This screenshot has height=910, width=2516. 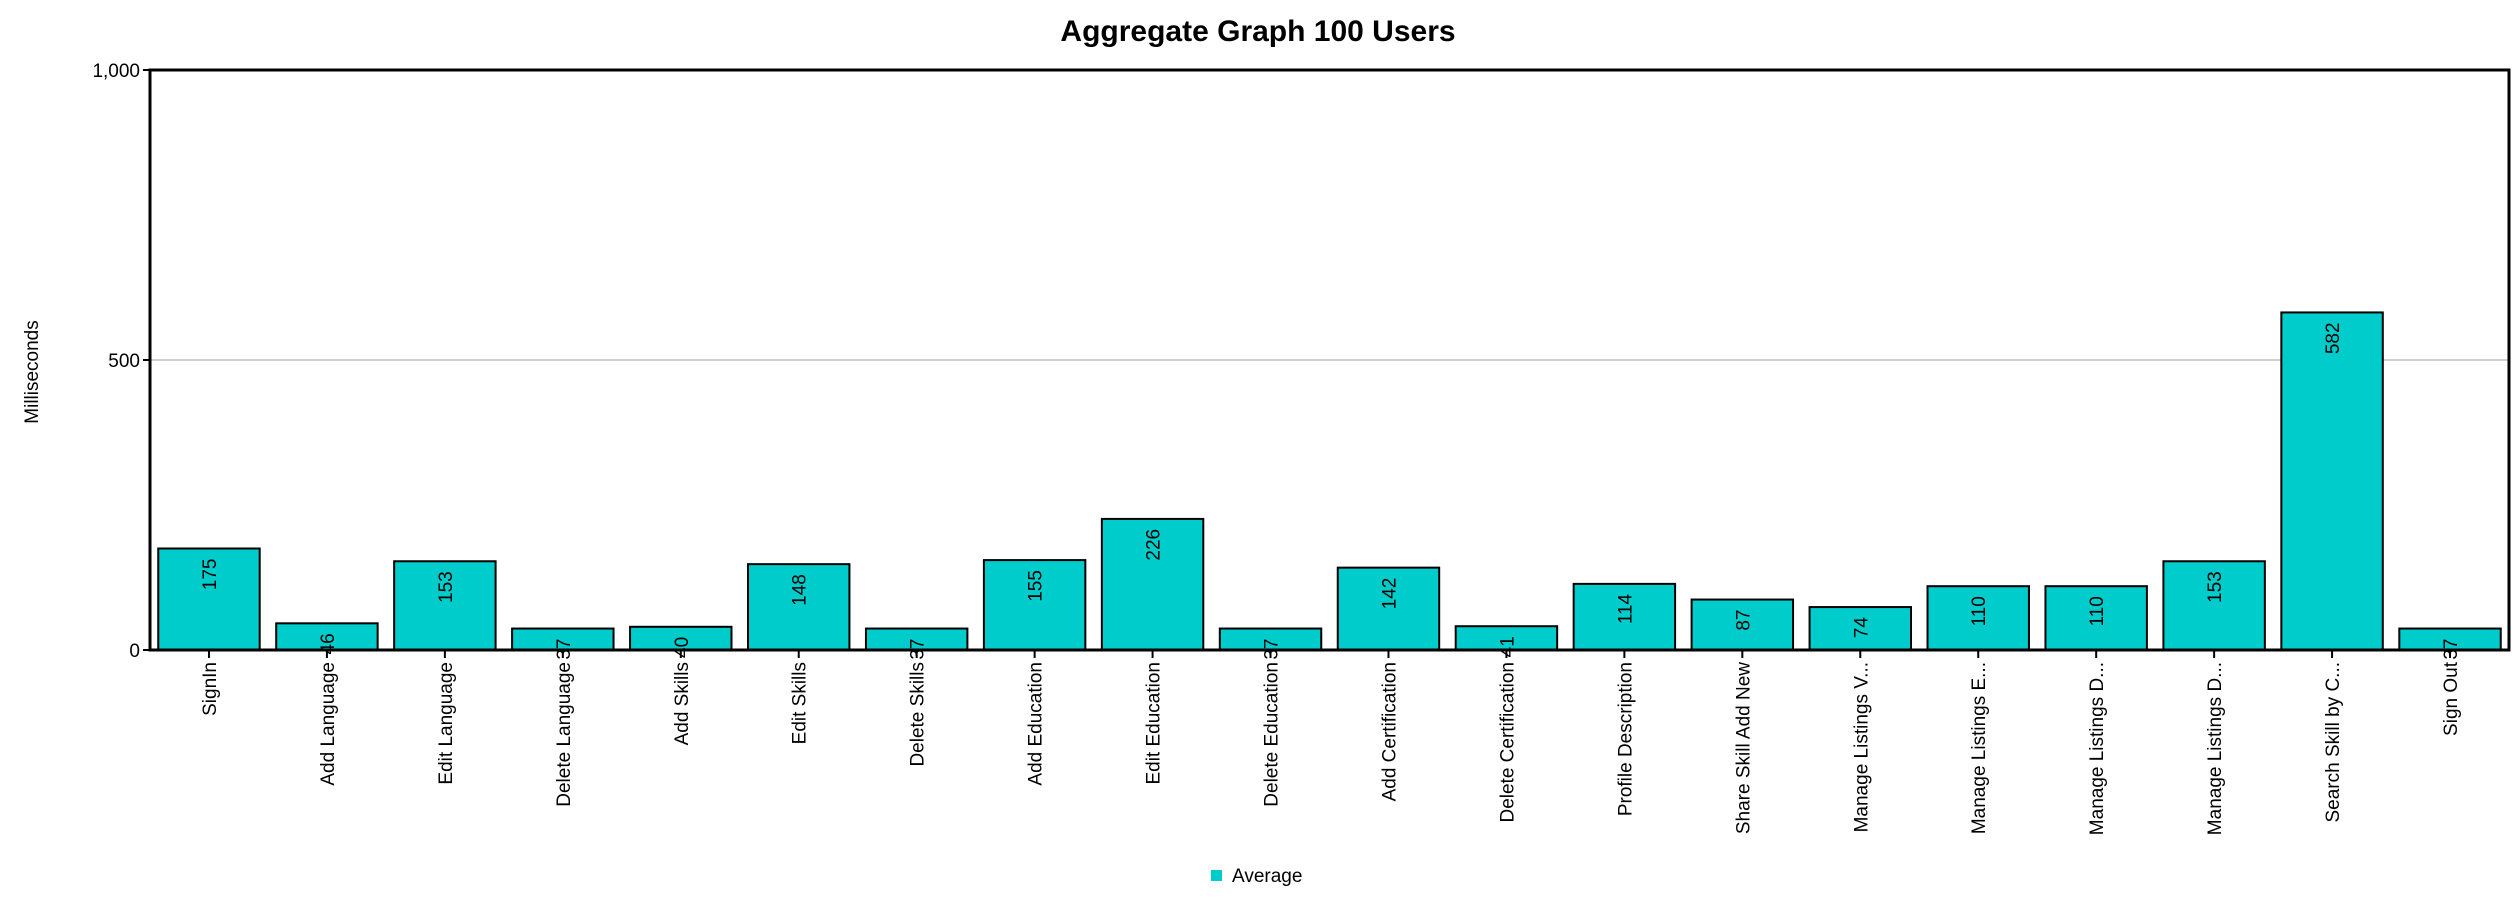 I want to click on legend: Average, so click(x=1256, y=876).